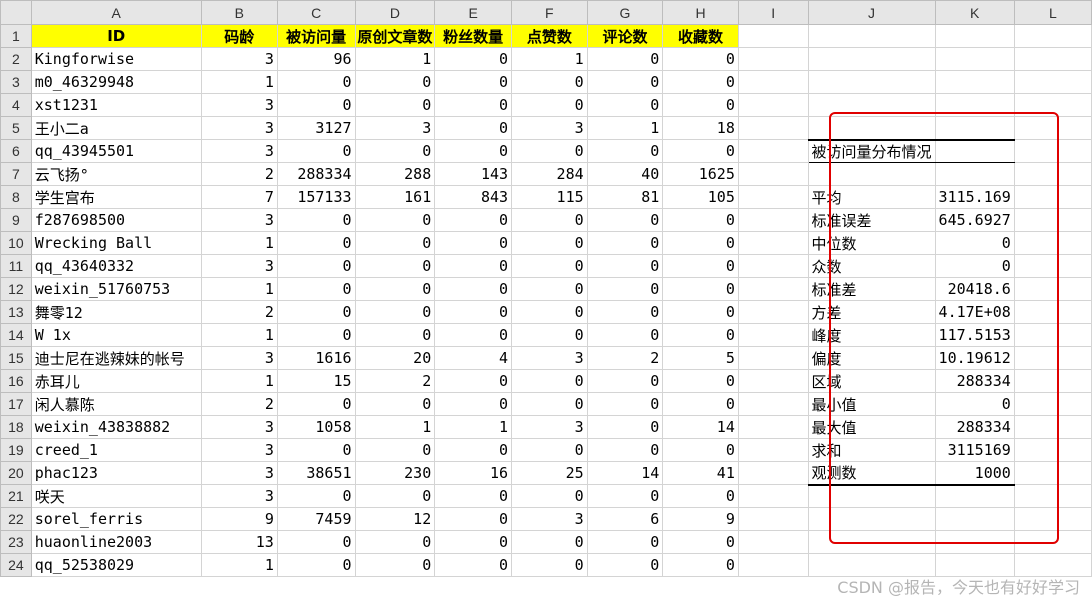  I want to click on cell-value: 16, so click(473, 473).